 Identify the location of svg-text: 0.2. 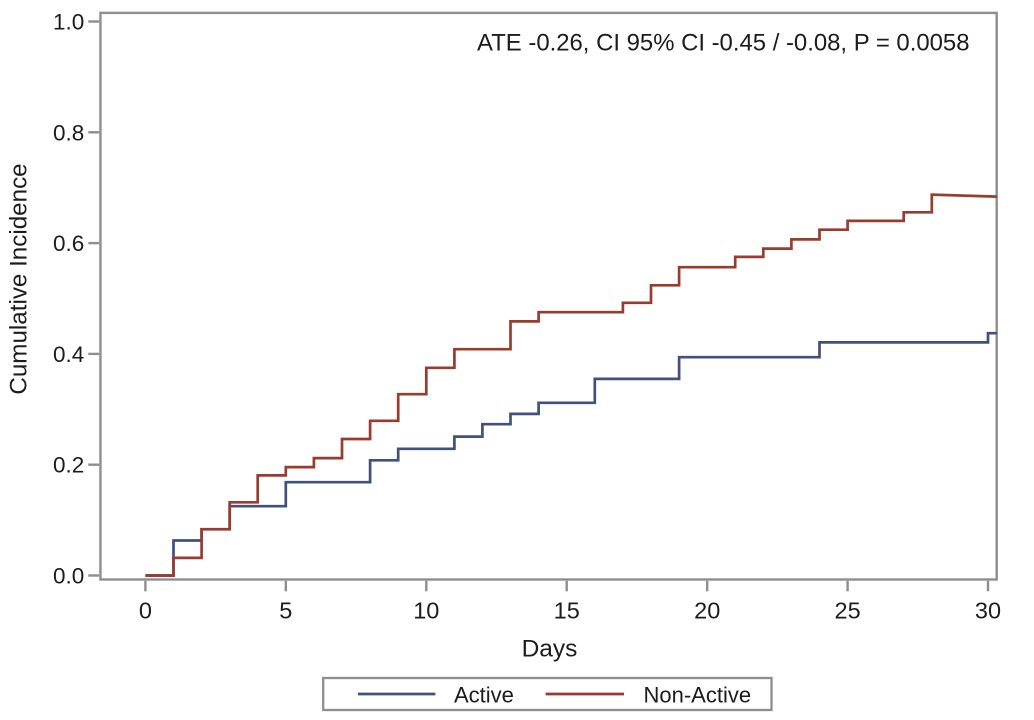
(68, 465).